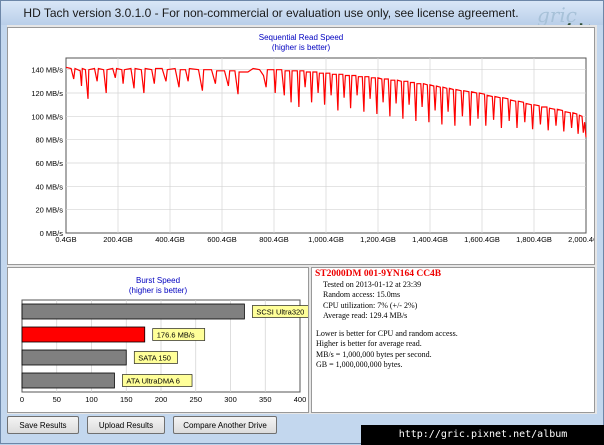 This screenshot has width=604, height=445. Describe the element at coordinates (158, 280) in the screenshot. I see `burst-chart-title: Burst Speed` at that location.